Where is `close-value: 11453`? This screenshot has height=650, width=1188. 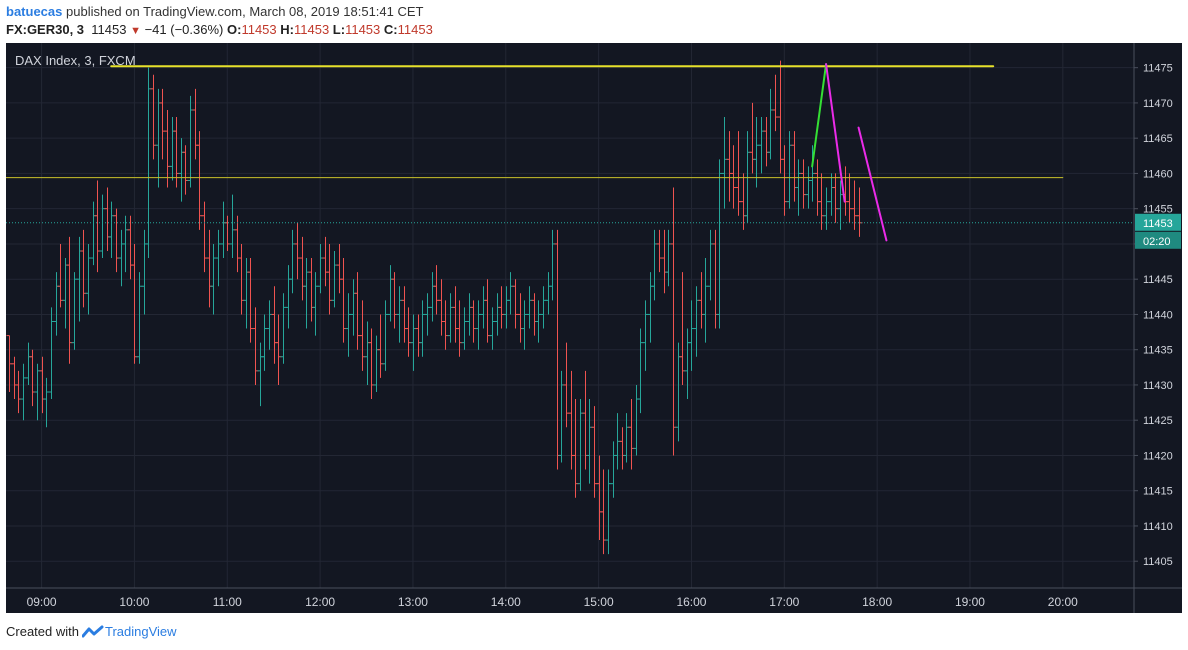 close-value: 11453 is located at coordinates (415, 29).